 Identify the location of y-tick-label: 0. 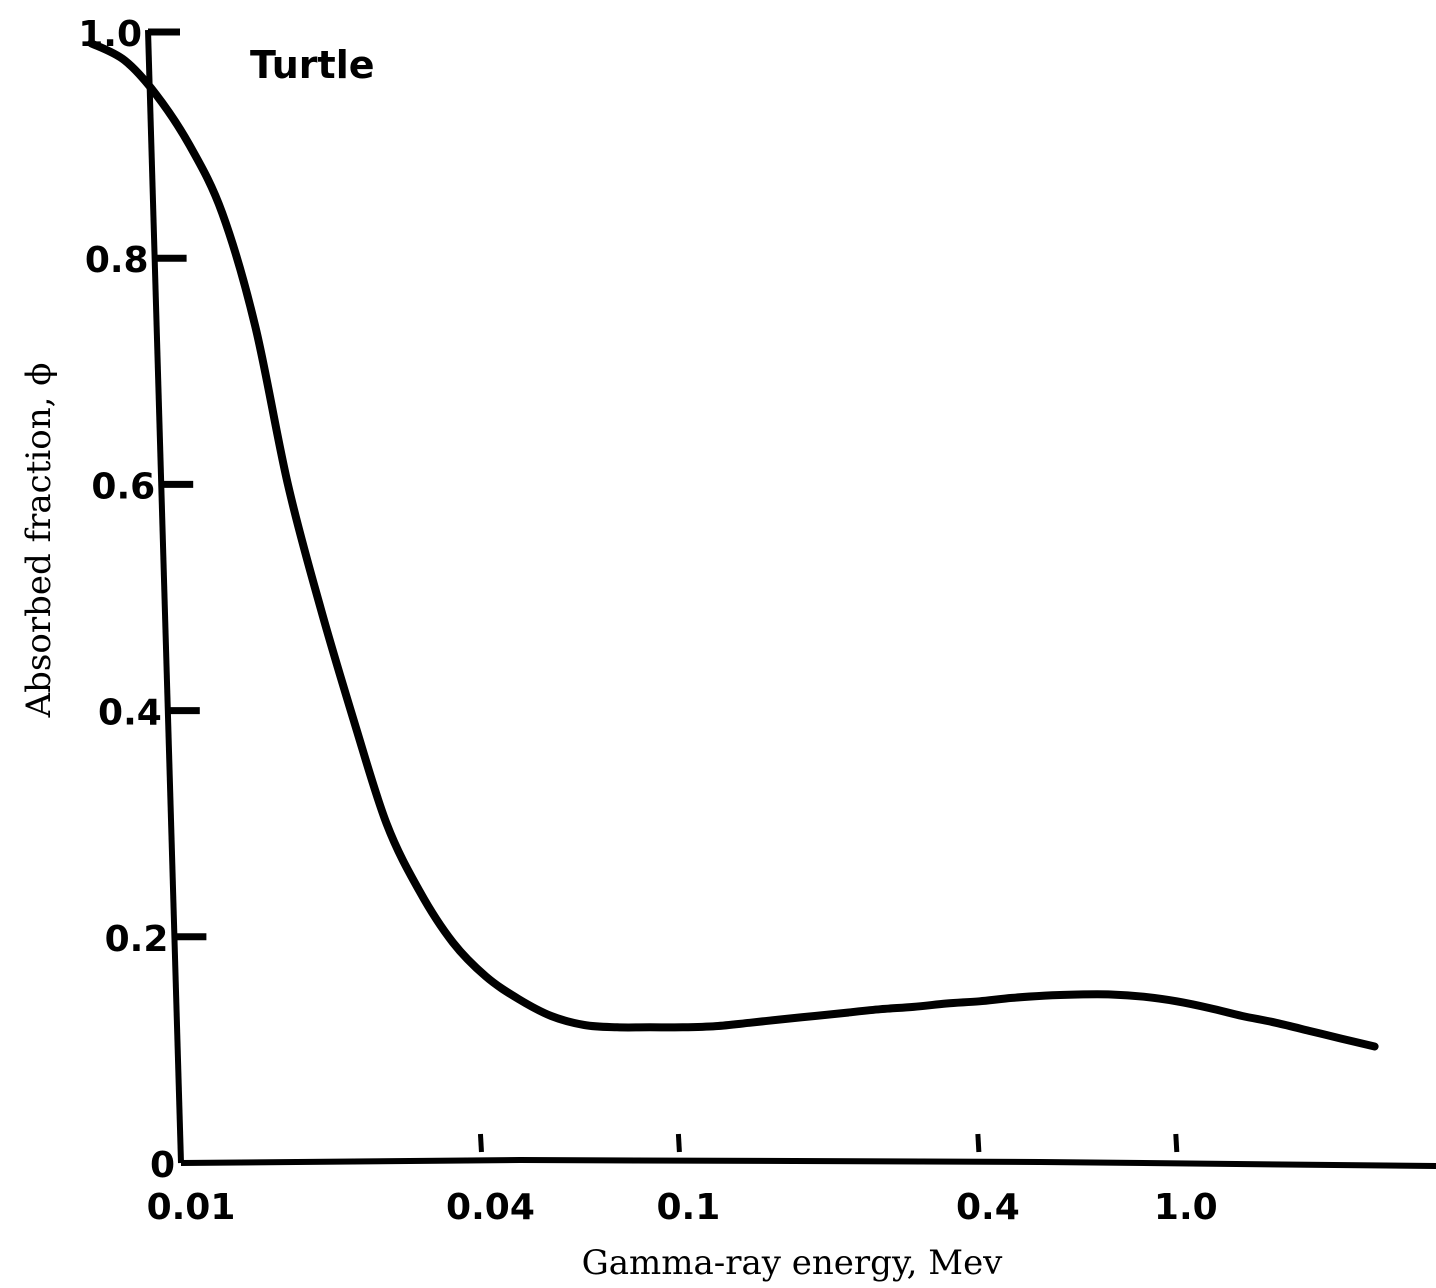
(162, 1165).